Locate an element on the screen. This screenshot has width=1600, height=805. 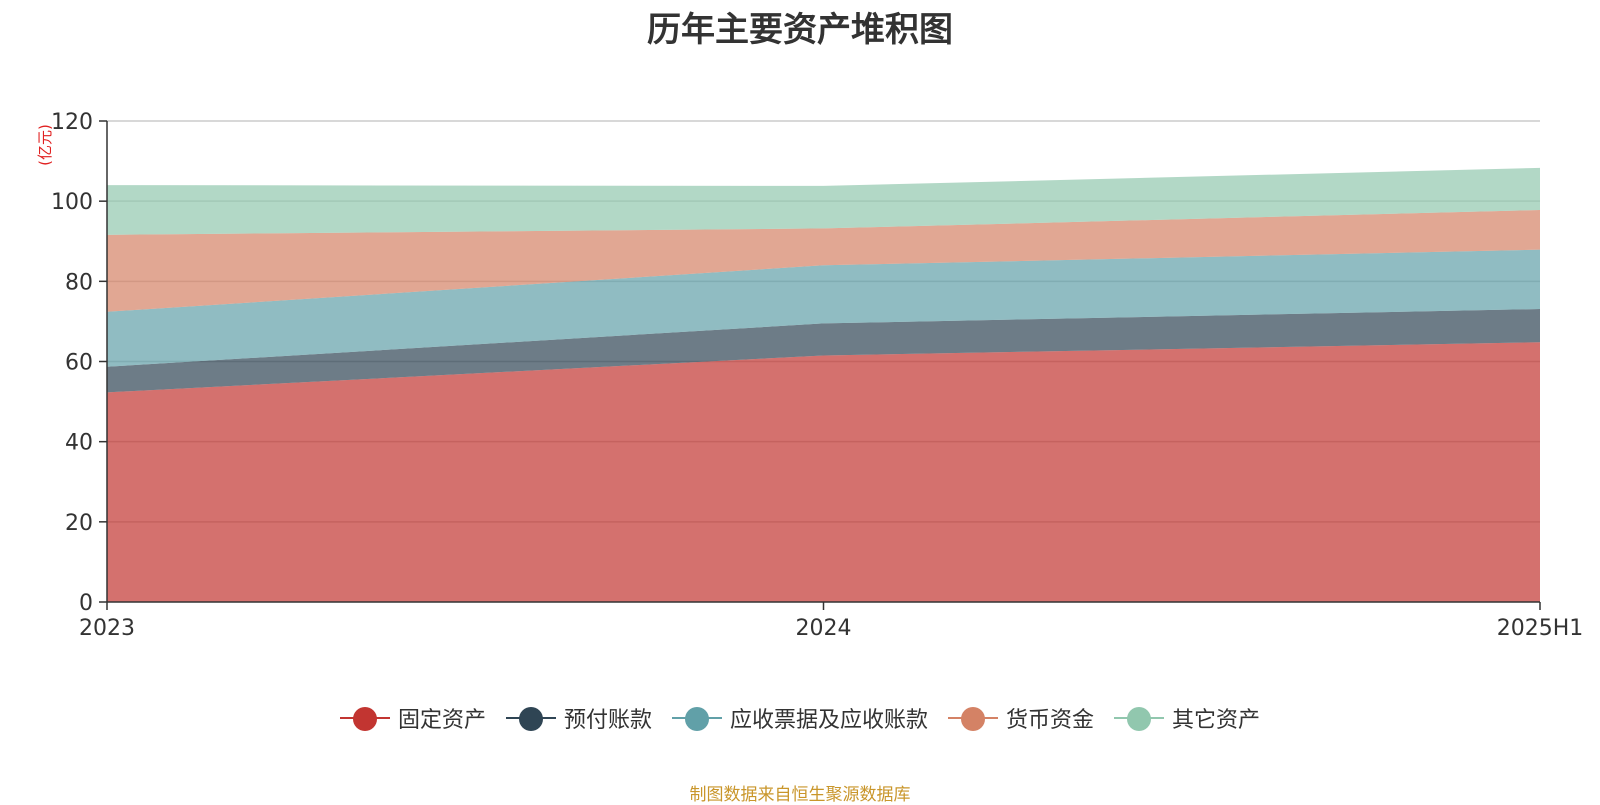
legend: 固定资产 预付账款 应收票据及应收账款 货币资金 其它资产 is located at coordinates (800, 718).